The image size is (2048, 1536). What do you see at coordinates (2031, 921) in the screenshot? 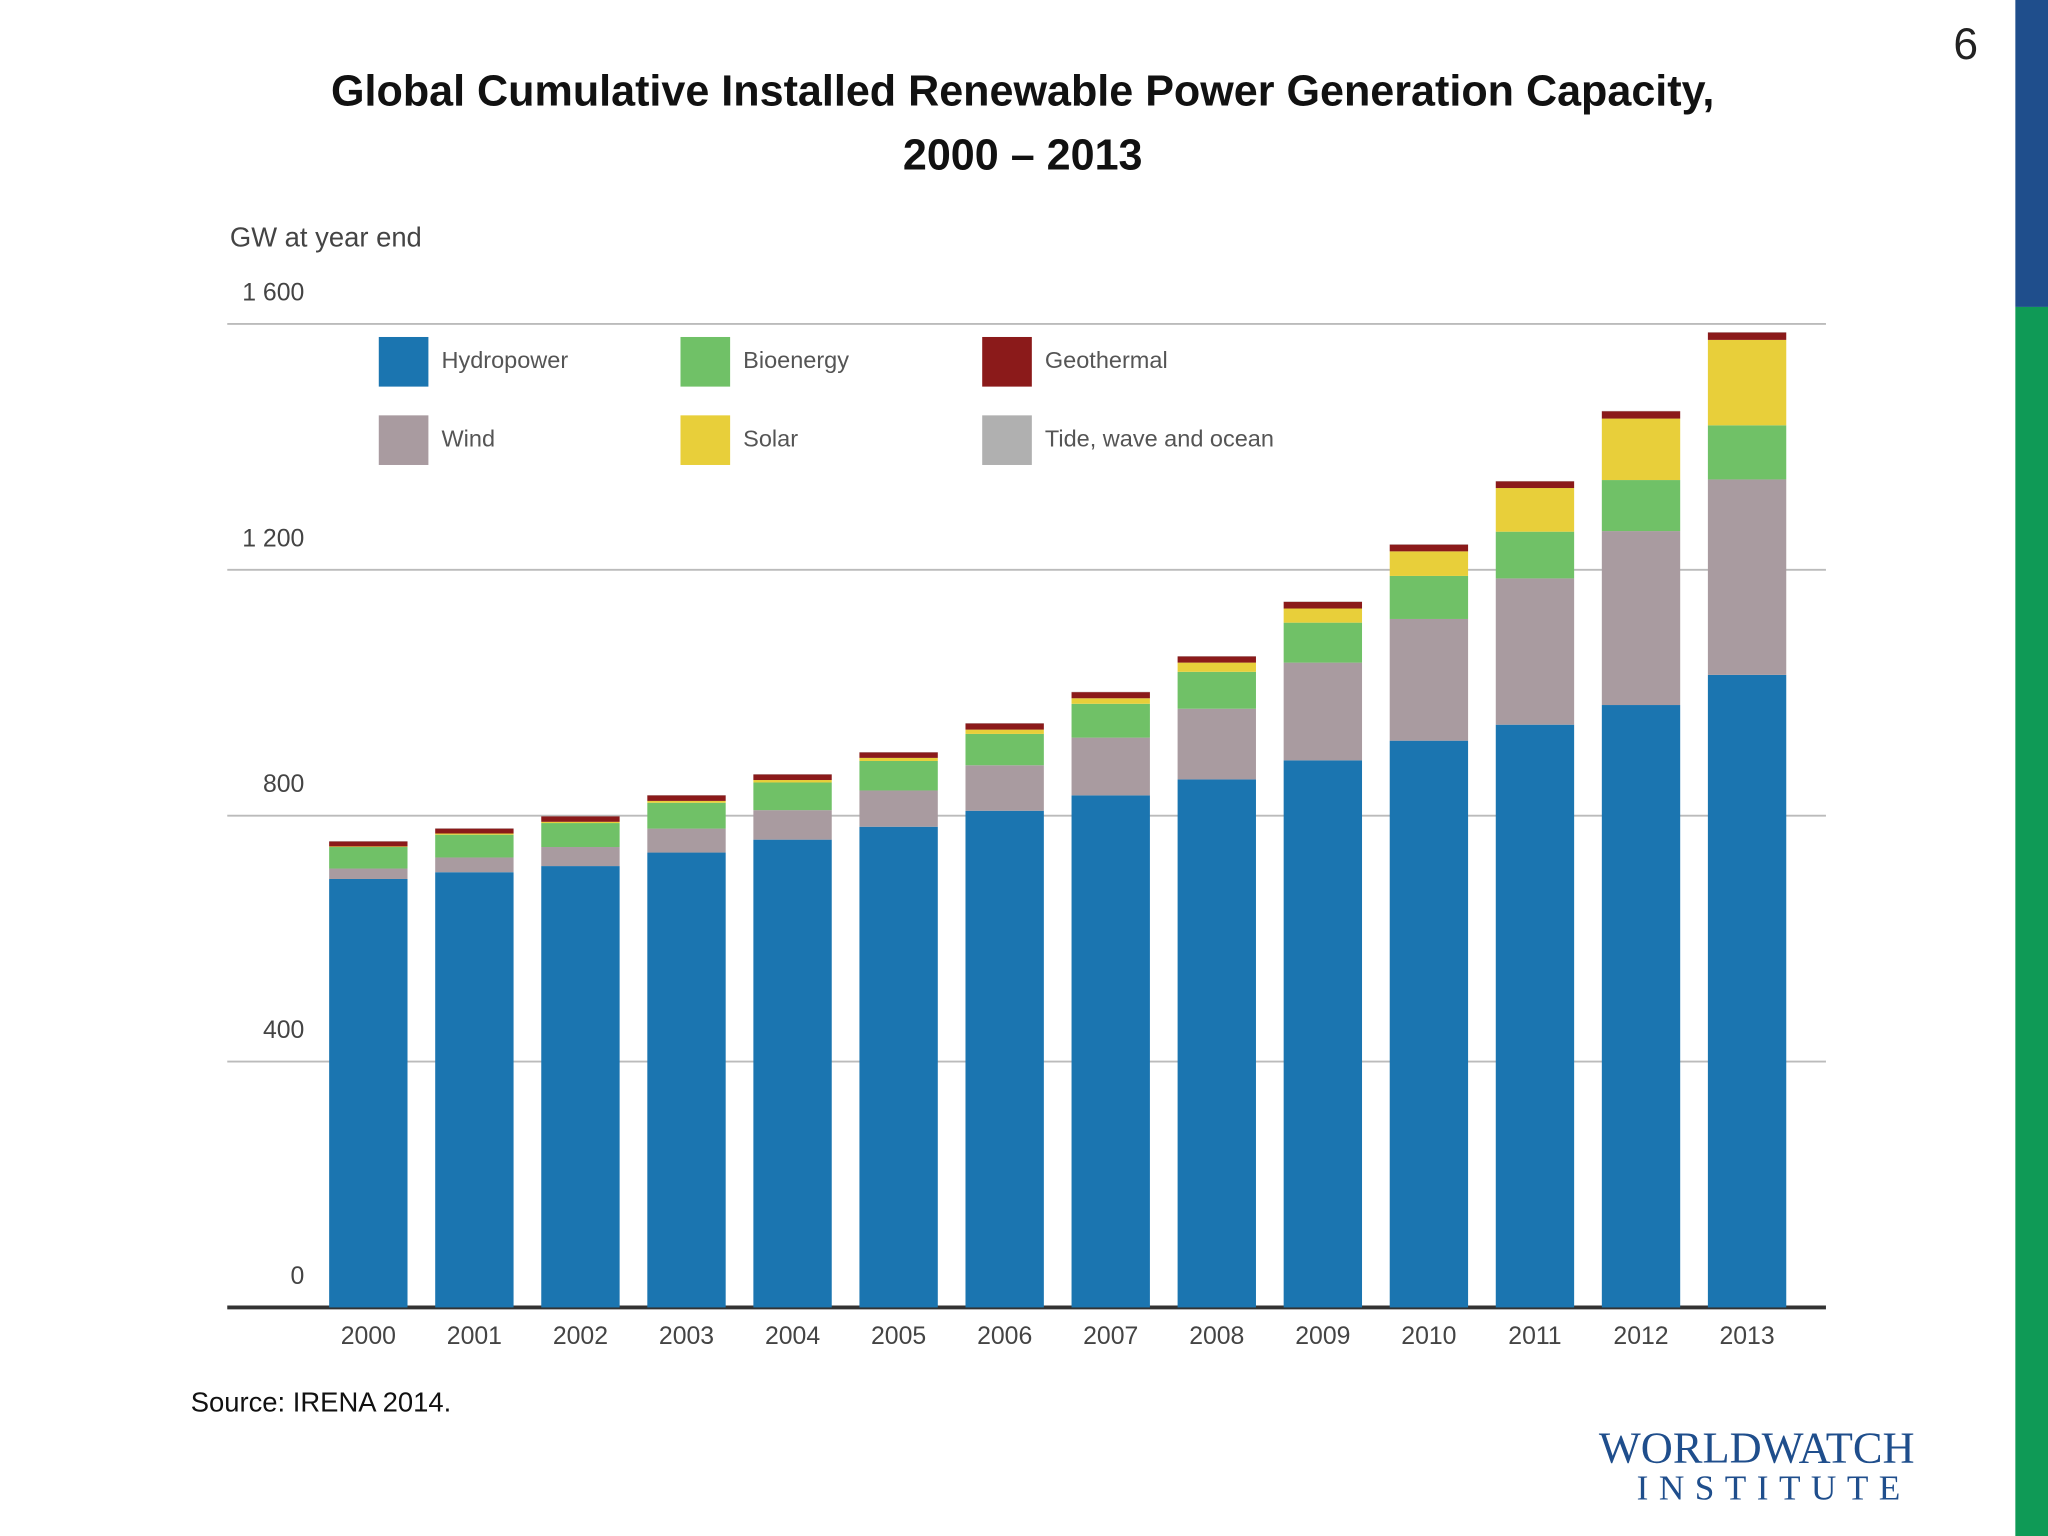
I see `accent-bar-bottom` at bounding box center [2031, 921].